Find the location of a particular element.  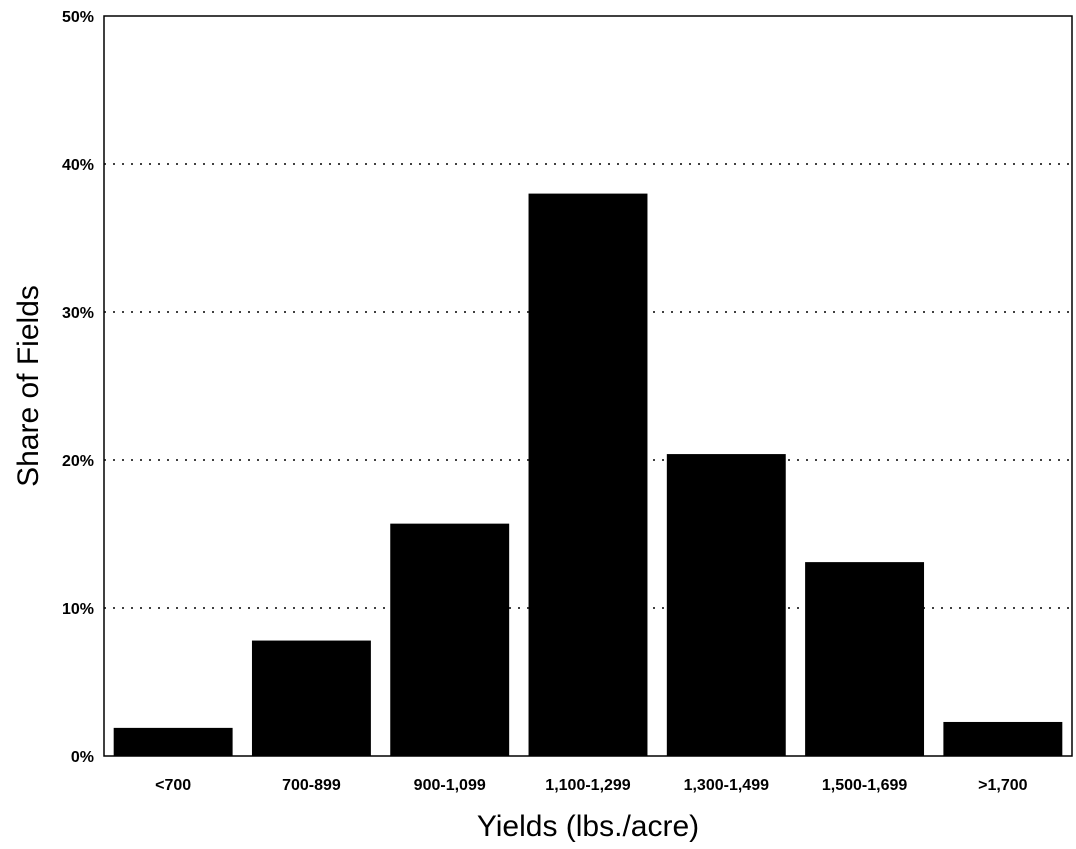

y-axis-title: Share of Fields is located at coordinates (28, 386).